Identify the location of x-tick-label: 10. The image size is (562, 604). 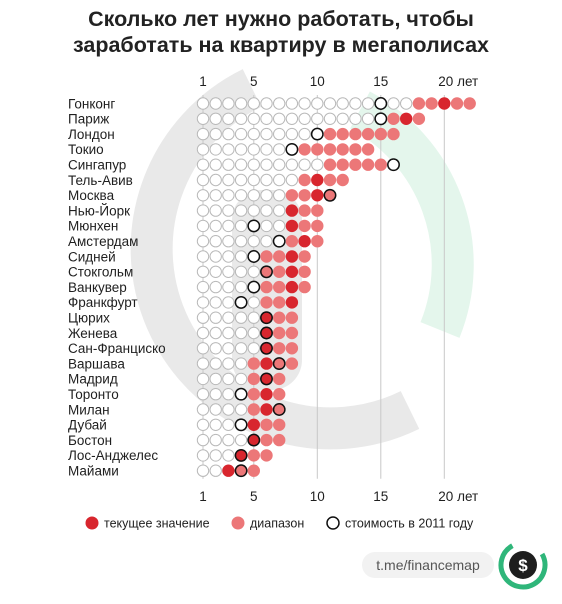
(317, 496).